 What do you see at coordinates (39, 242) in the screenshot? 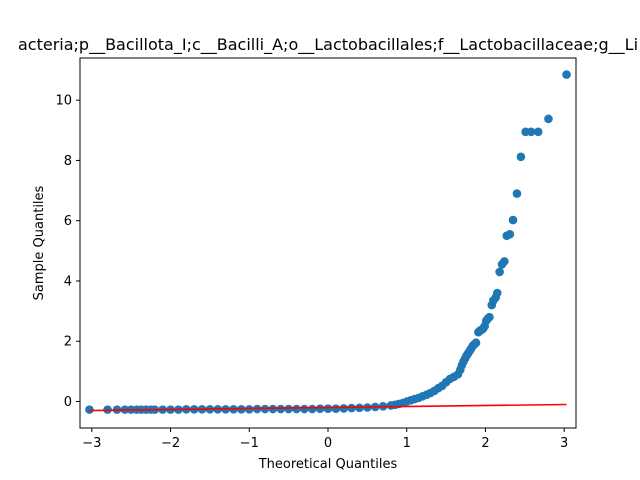
I see `y-axis-label: Sample Quantiles` at bounding box center [39, 242].